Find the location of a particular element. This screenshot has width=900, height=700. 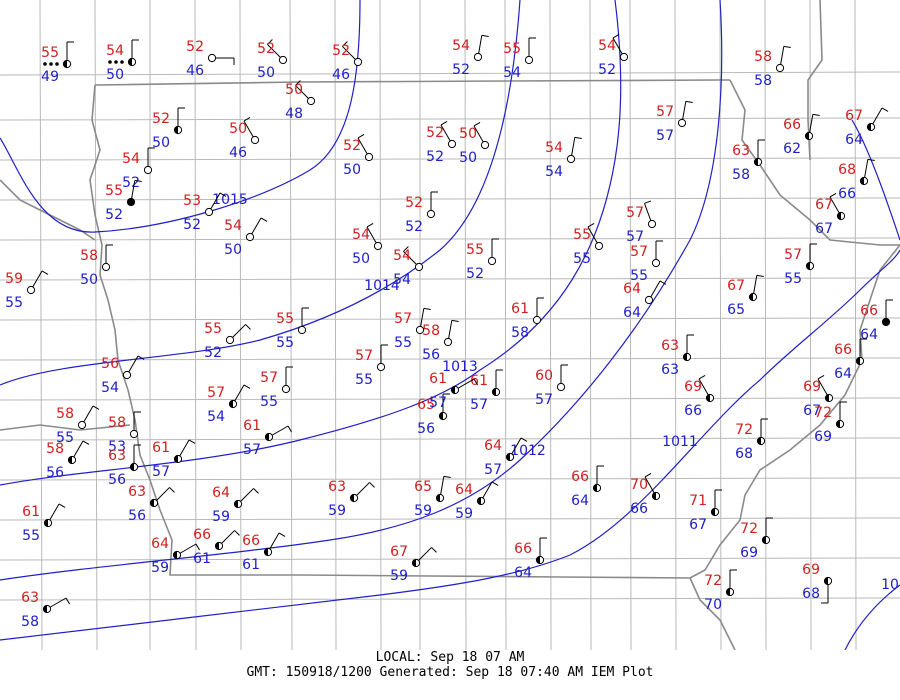

station-plot: 63 56 is located at coordinates (151, 504).